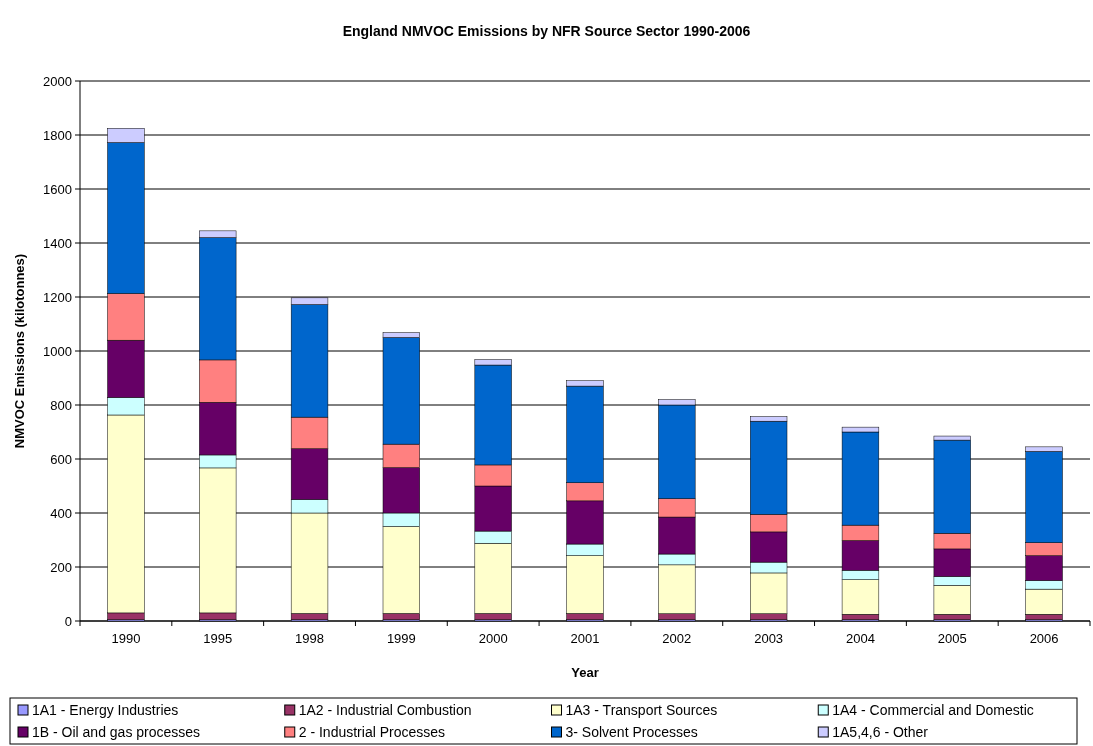 The height and width of the screenshot is (746, 1093). Describe the element at coordinates (57, 135) in the screenshot. I see `y-tick-label: 1800` at that location.